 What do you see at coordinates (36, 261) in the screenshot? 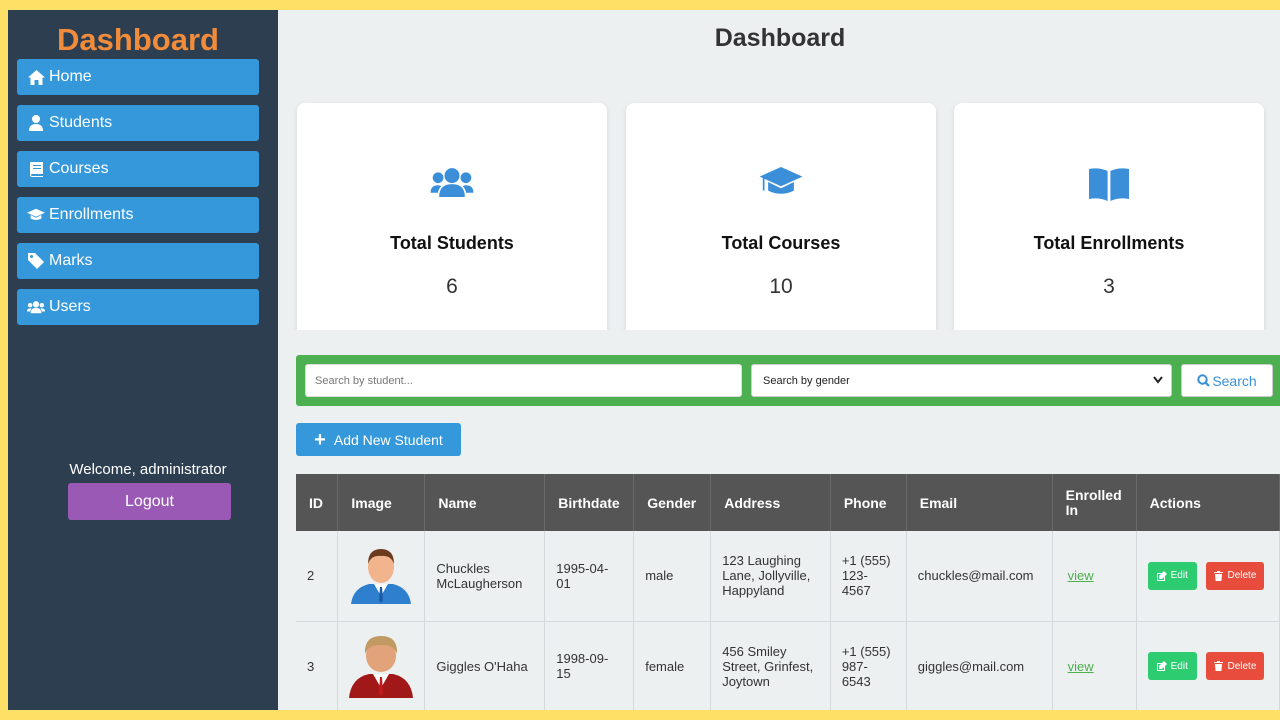
I see `tag-icon` at bounding box center [36, 261].